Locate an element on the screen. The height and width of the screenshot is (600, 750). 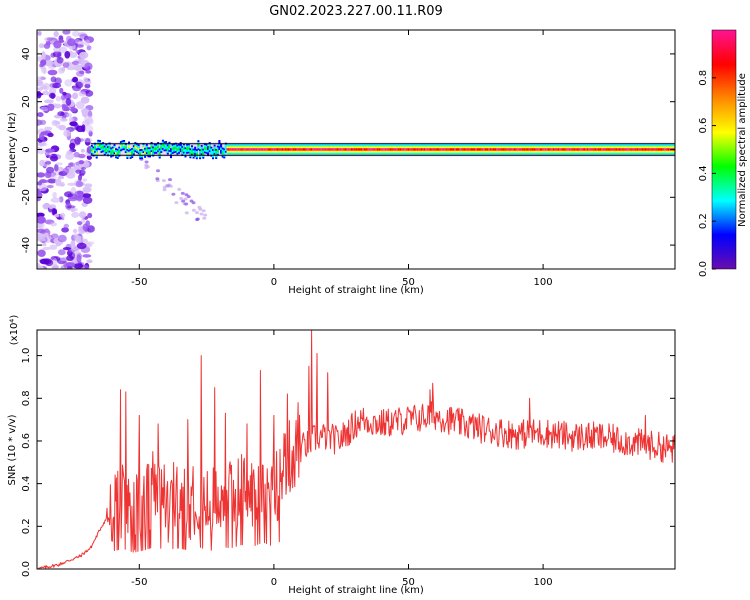
colorbar-tick-label: 0.4 is located at coordinates (703, 173).